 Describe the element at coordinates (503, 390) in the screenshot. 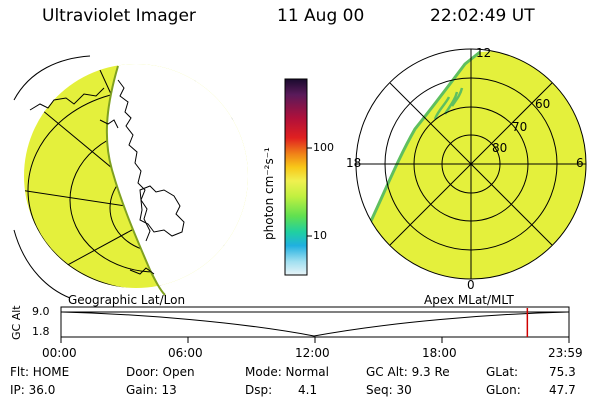

I see `status-glon-label: GLon:` at that location.